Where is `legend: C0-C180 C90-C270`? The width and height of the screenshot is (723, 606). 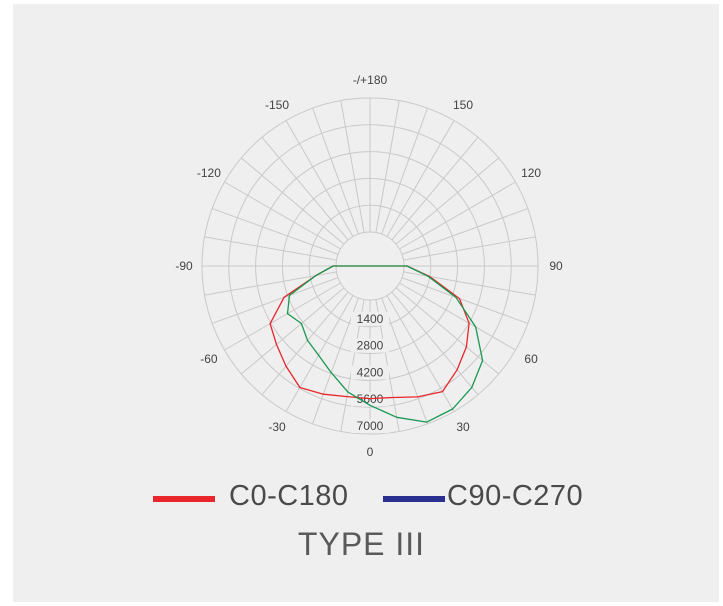
legend: C0-C180 C90-C270 is located at coordinates (361, 500).